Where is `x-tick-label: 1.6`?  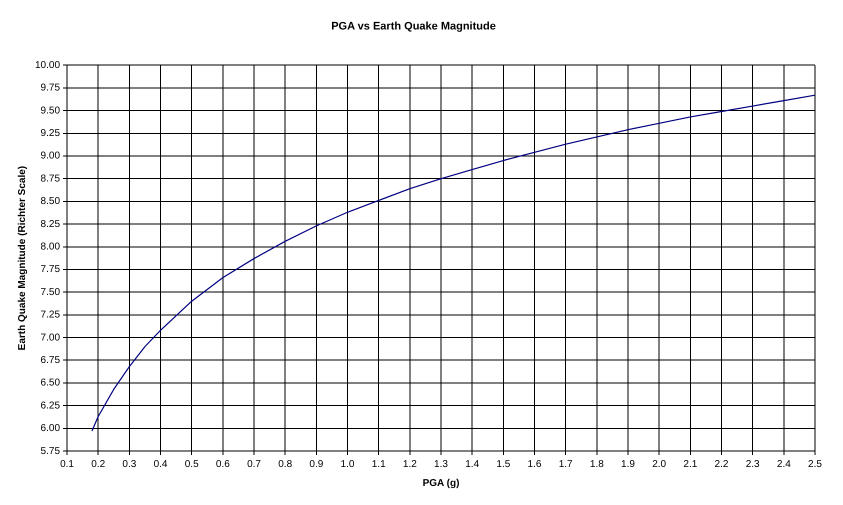
x-tick-label: 1.6 is located at coordinates (535, 464).